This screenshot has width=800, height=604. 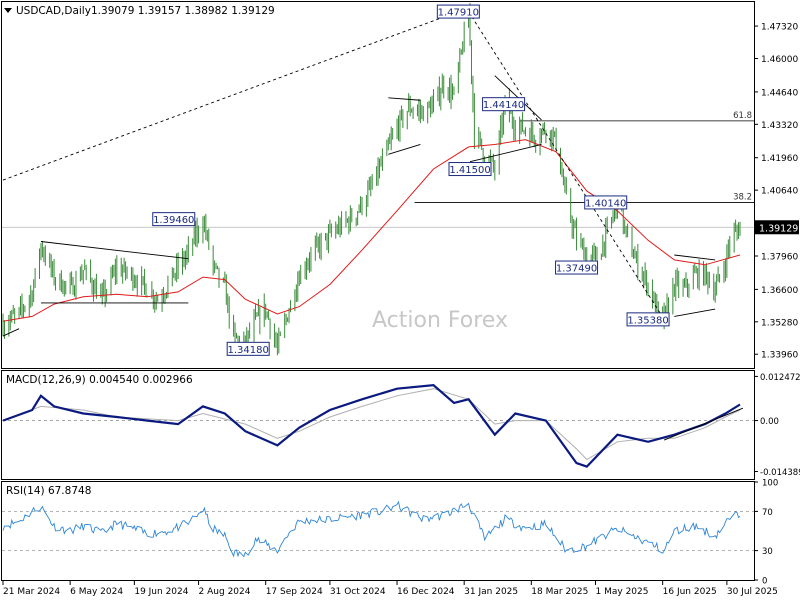 What do you see at coordinates (779, 159) in the screenshot?
I see `price-axis-label: 1.41960` at bounding box center [779, 159].